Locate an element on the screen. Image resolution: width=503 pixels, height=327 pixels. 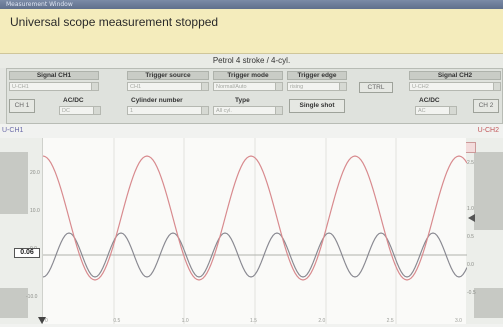
time-axis: 0 0.5 1.0 1.5 2.0 2.5 3.0 is located at coordinates (253, 321).